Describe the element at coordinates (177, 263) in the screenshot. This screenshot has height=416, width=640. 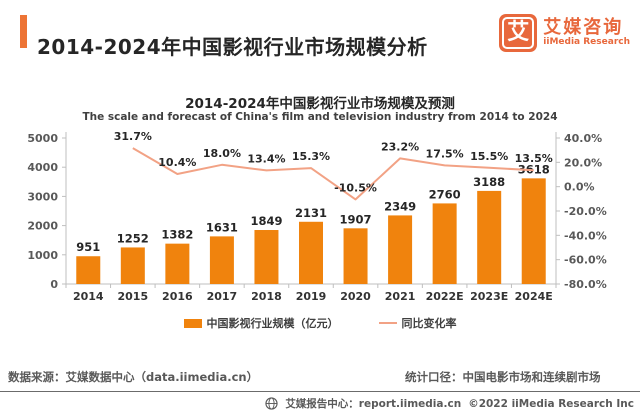
I see `bar-2016` at that location.